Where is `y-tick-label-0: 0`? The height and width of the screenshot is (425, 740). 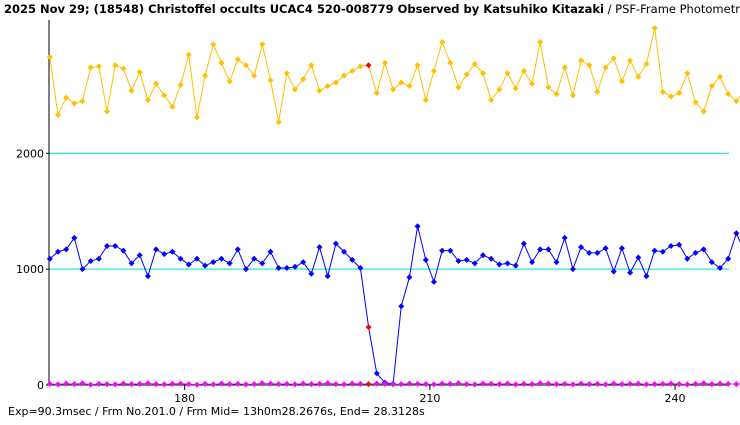 y-tick-label-0: 0 is located at coordinates (40, 385).